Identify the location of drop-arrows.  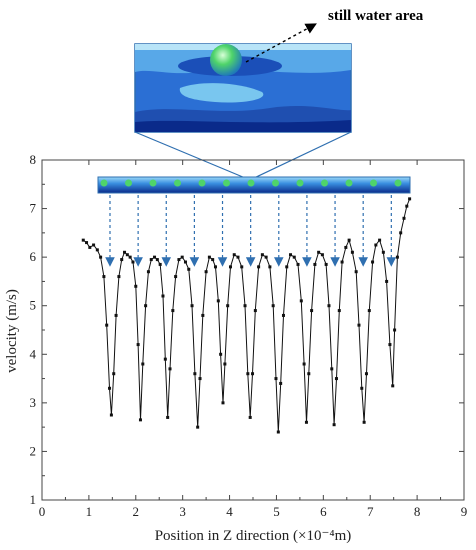
(251, 231).